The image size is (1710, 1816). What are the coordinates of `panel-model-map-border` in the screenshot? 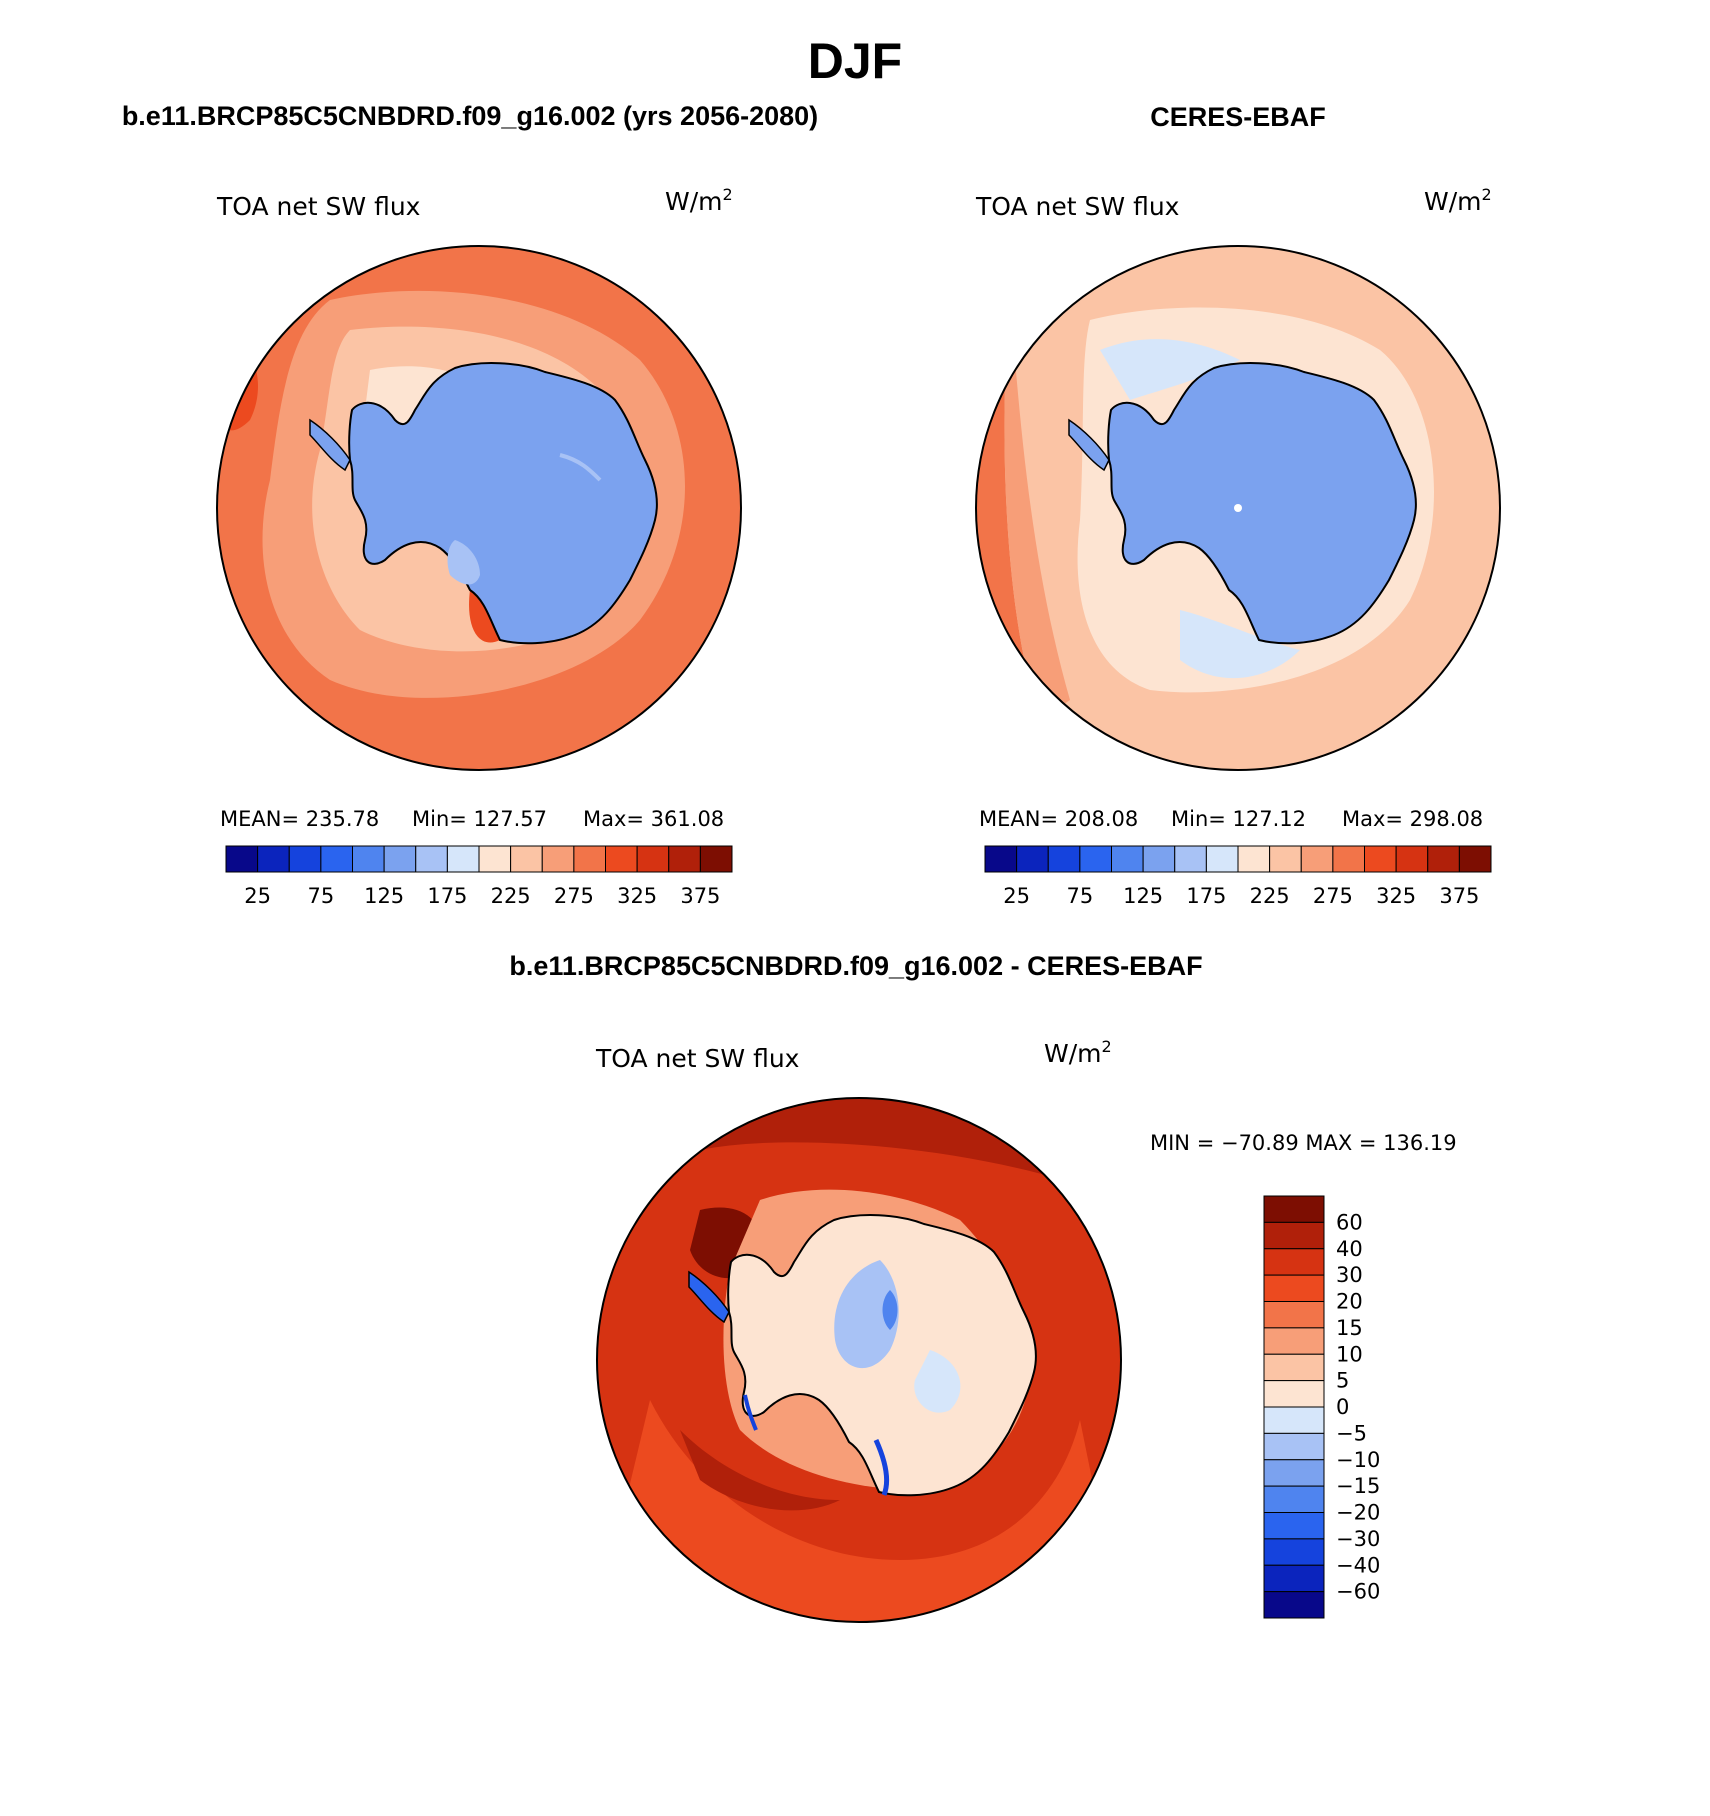 It's located at (479, 508).